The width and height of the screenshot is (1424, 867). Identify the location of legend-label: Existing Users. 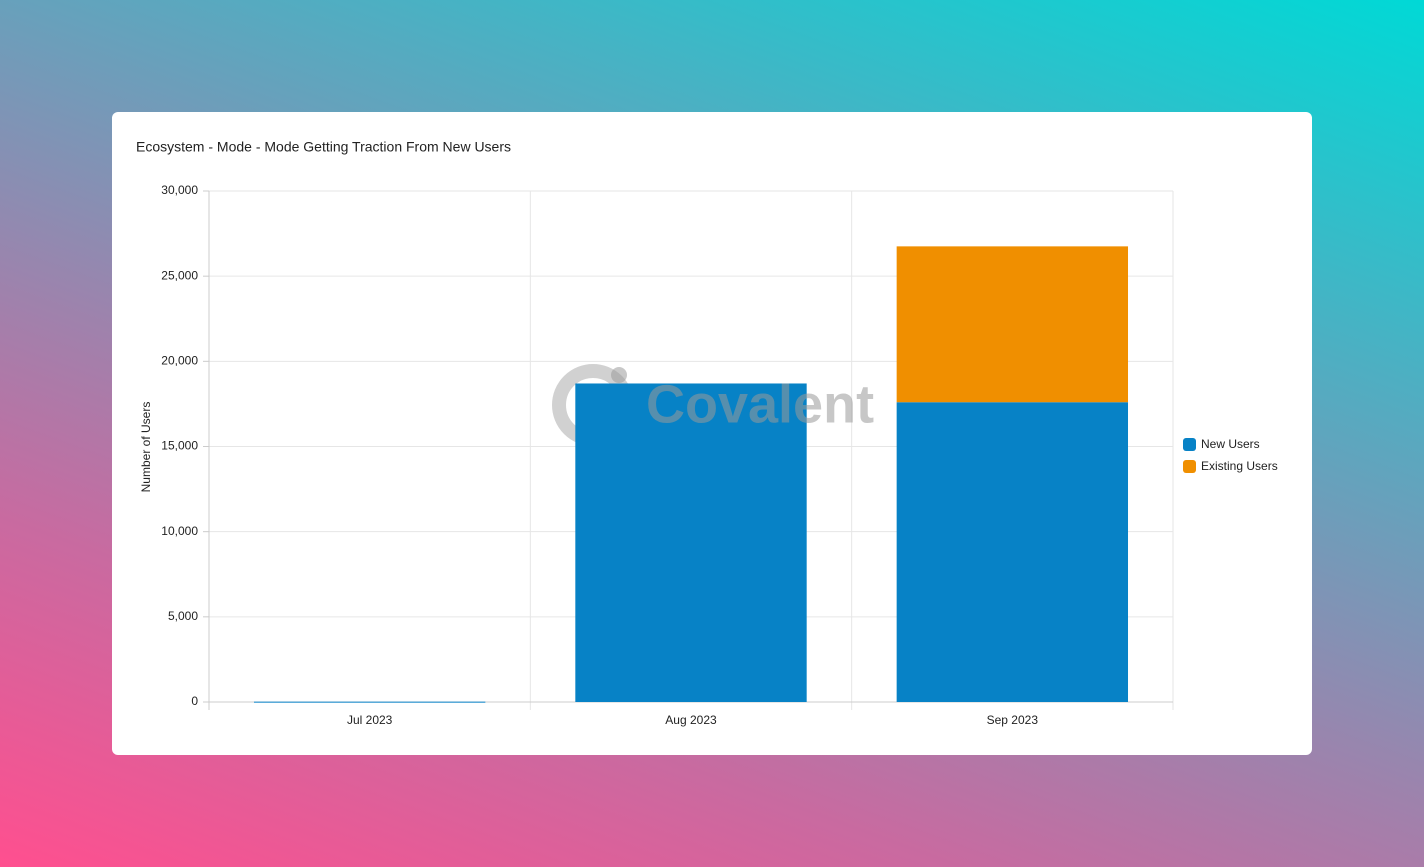
(1239, 466).